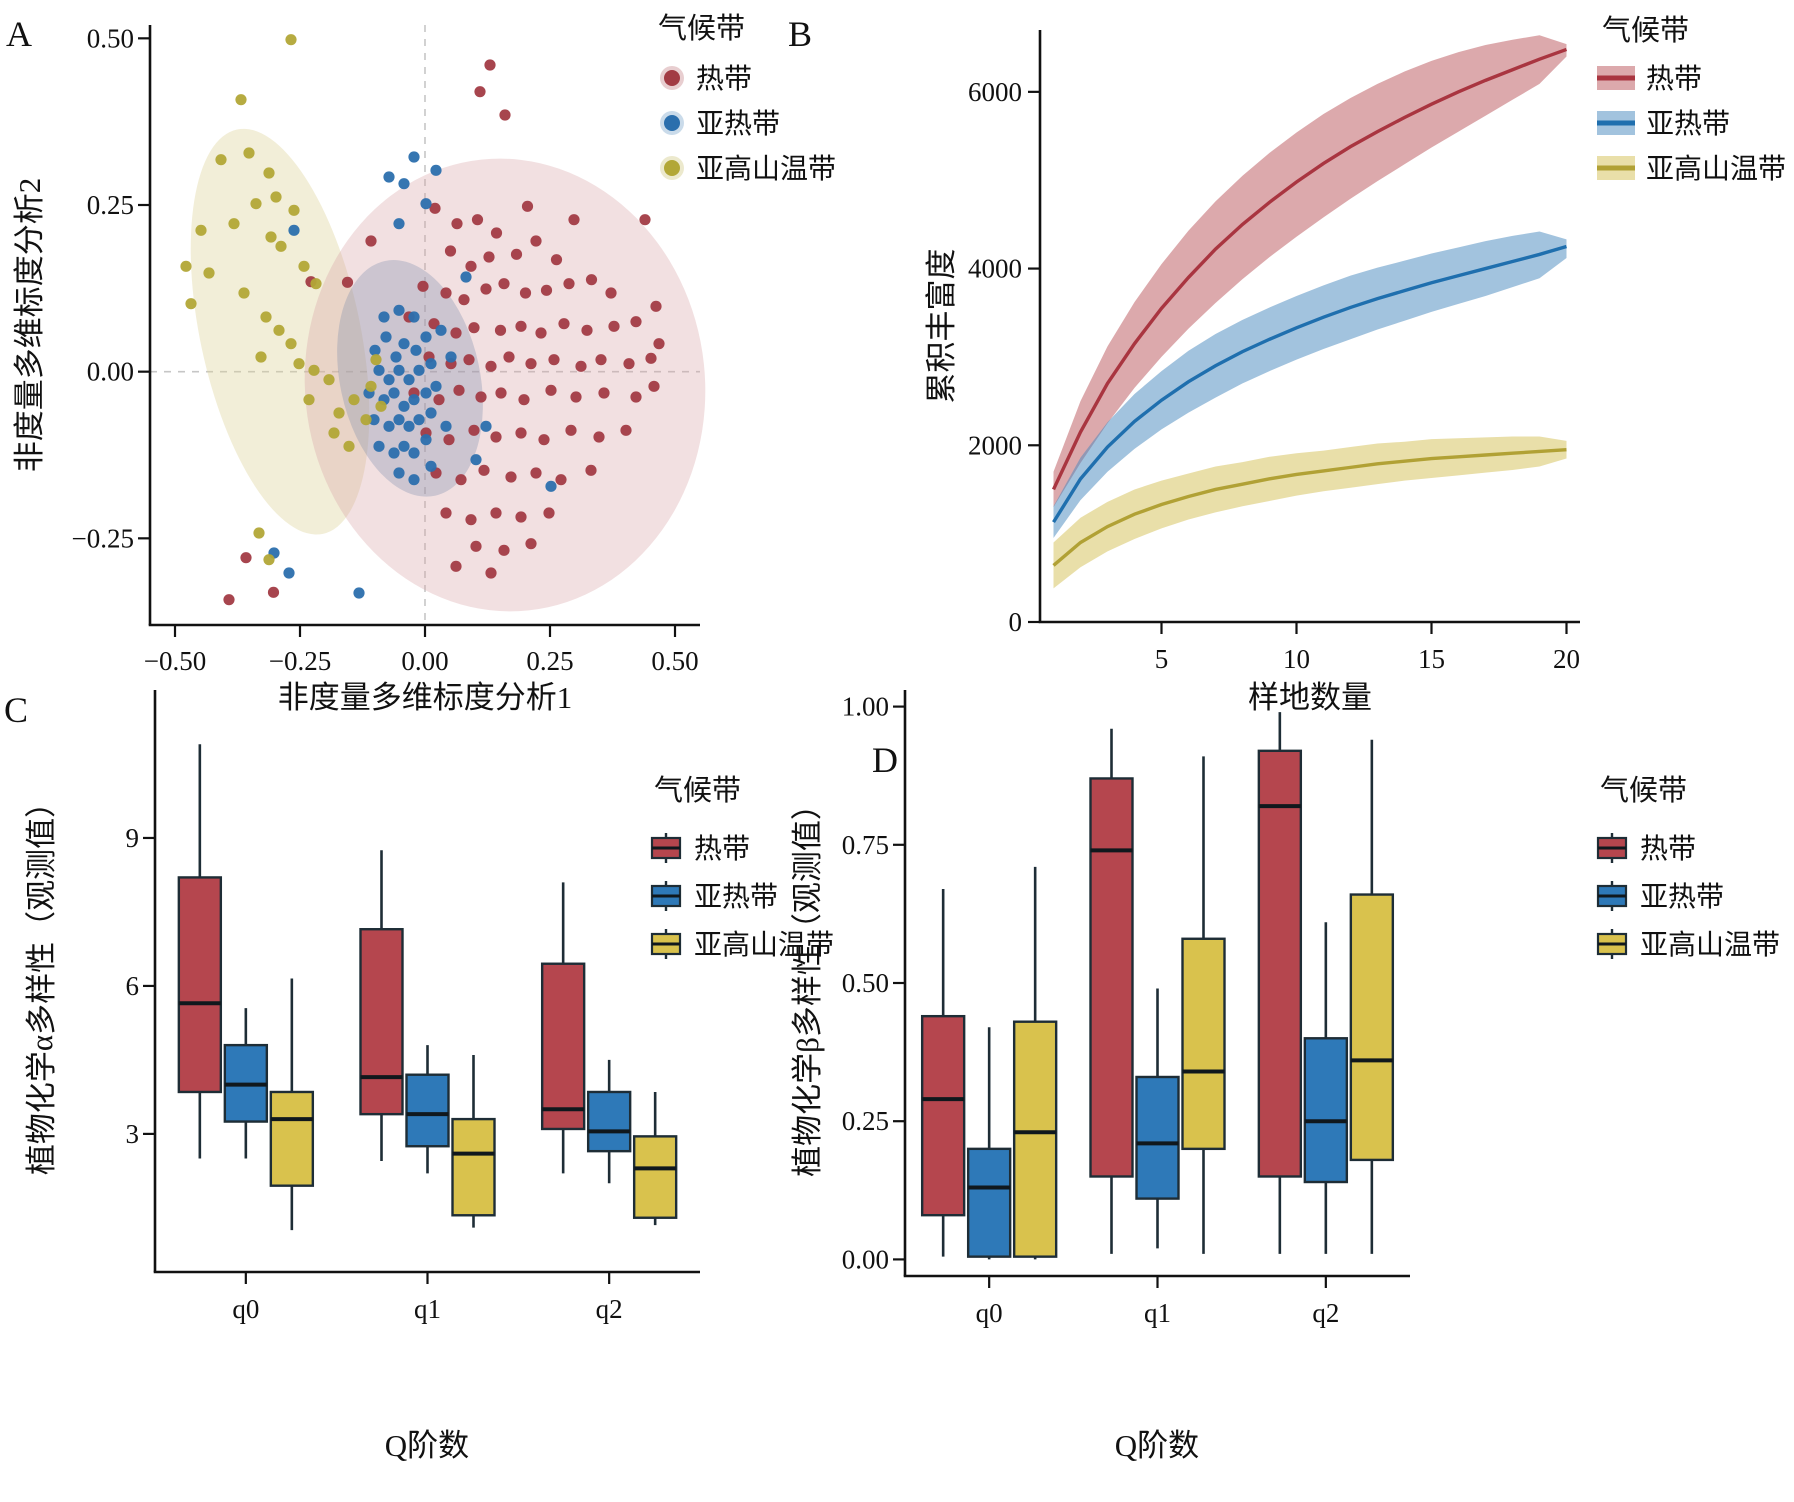  Describe the element at coordinates (1310, 697) in the screenshot. I see `panel-b-x-axis-title: 样地数量` at that location.